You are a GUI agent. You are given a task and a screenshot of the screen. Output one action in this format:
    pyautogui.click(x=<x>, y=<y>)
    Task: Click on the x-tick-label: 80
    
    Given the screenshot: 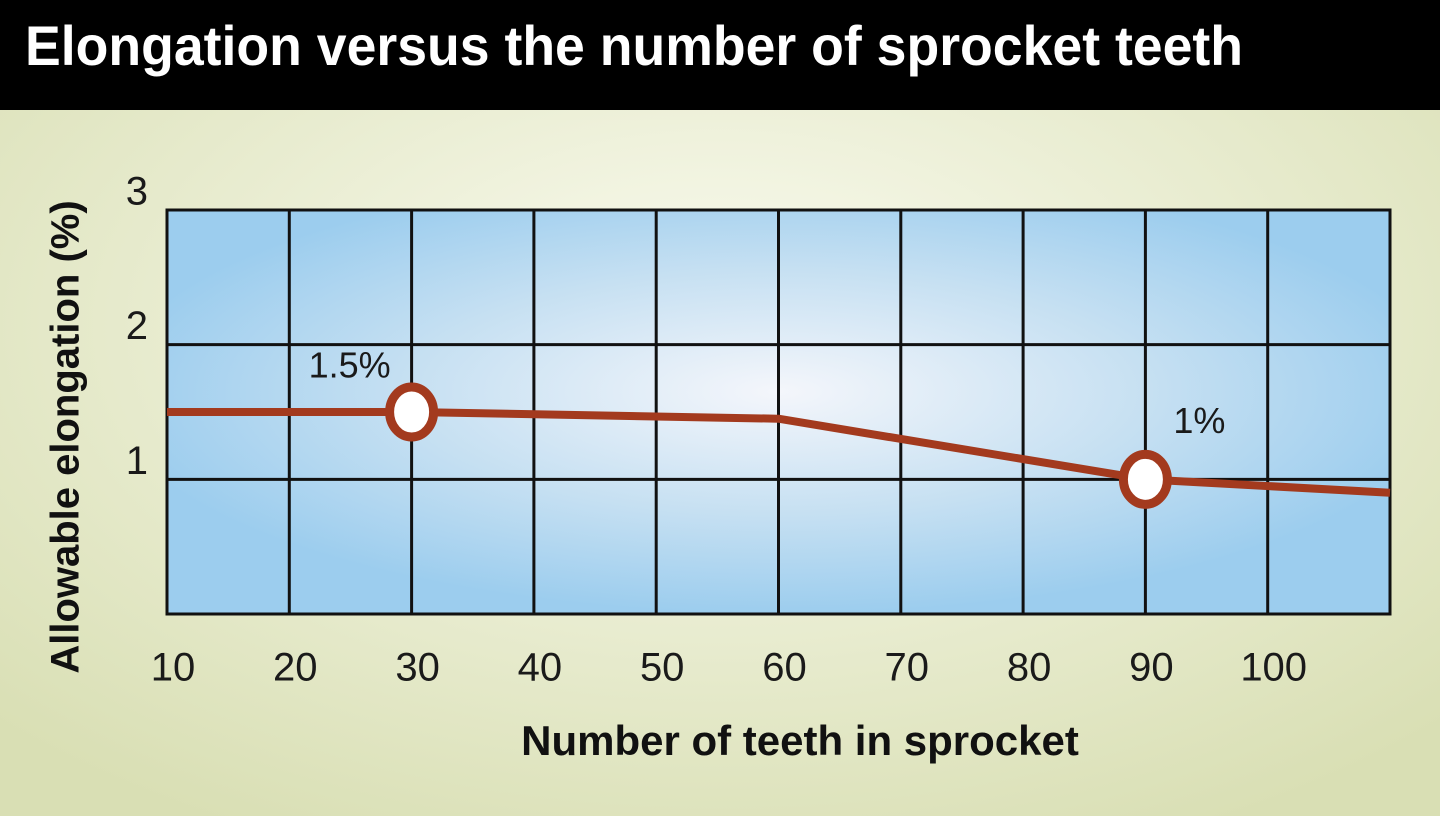 What is the action you would take?
    pyautogui.click(x=1029, y=668)
    